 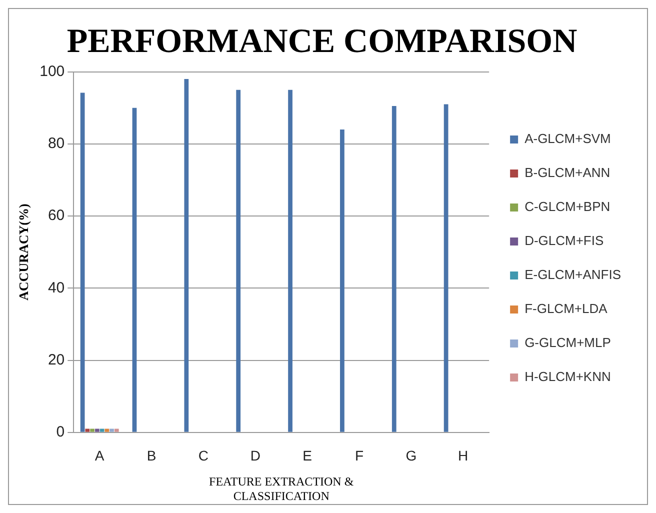 I want to click on x-tick-label: G, so click(x=411, y=456).